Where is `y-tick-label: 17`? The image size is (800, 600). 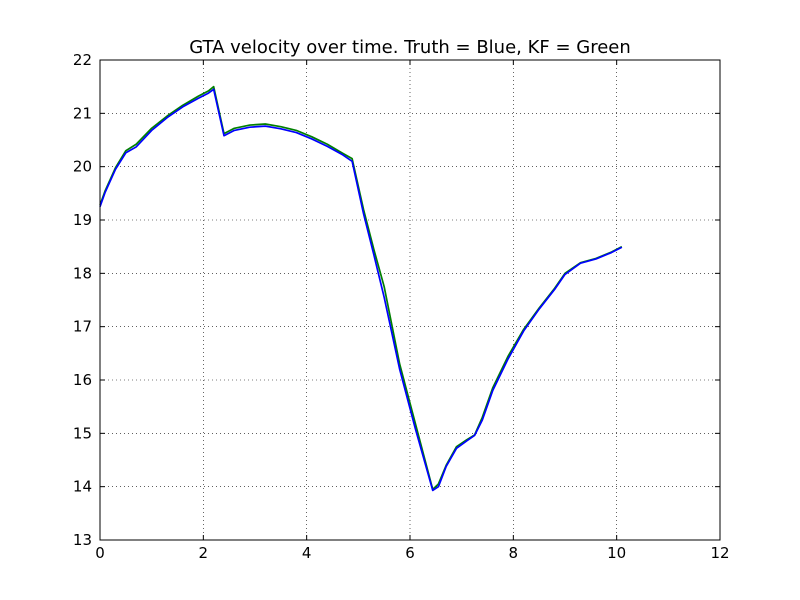 y-tick-label: 17 is located at coordinates (82, 327).